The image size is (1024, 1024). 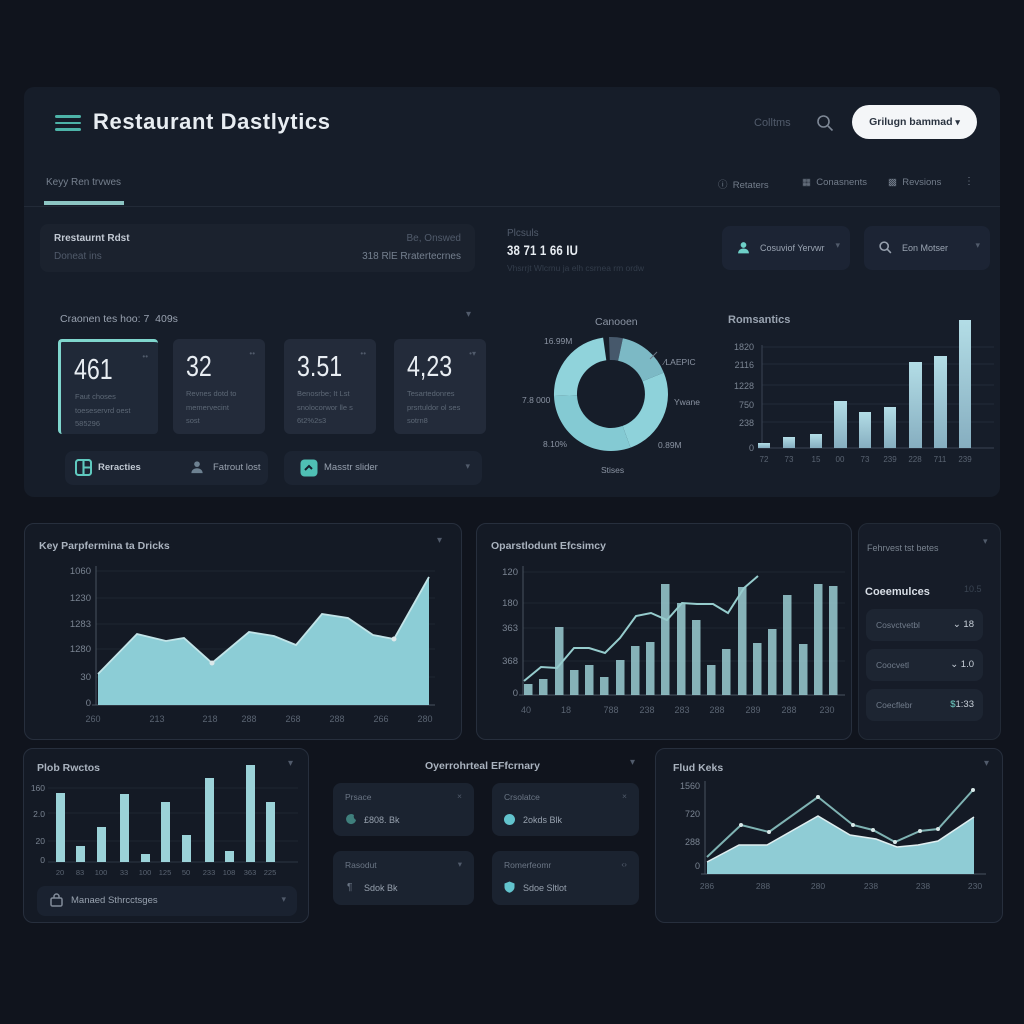 I want to click on svg-text: 720, so click(x=692, y=814).